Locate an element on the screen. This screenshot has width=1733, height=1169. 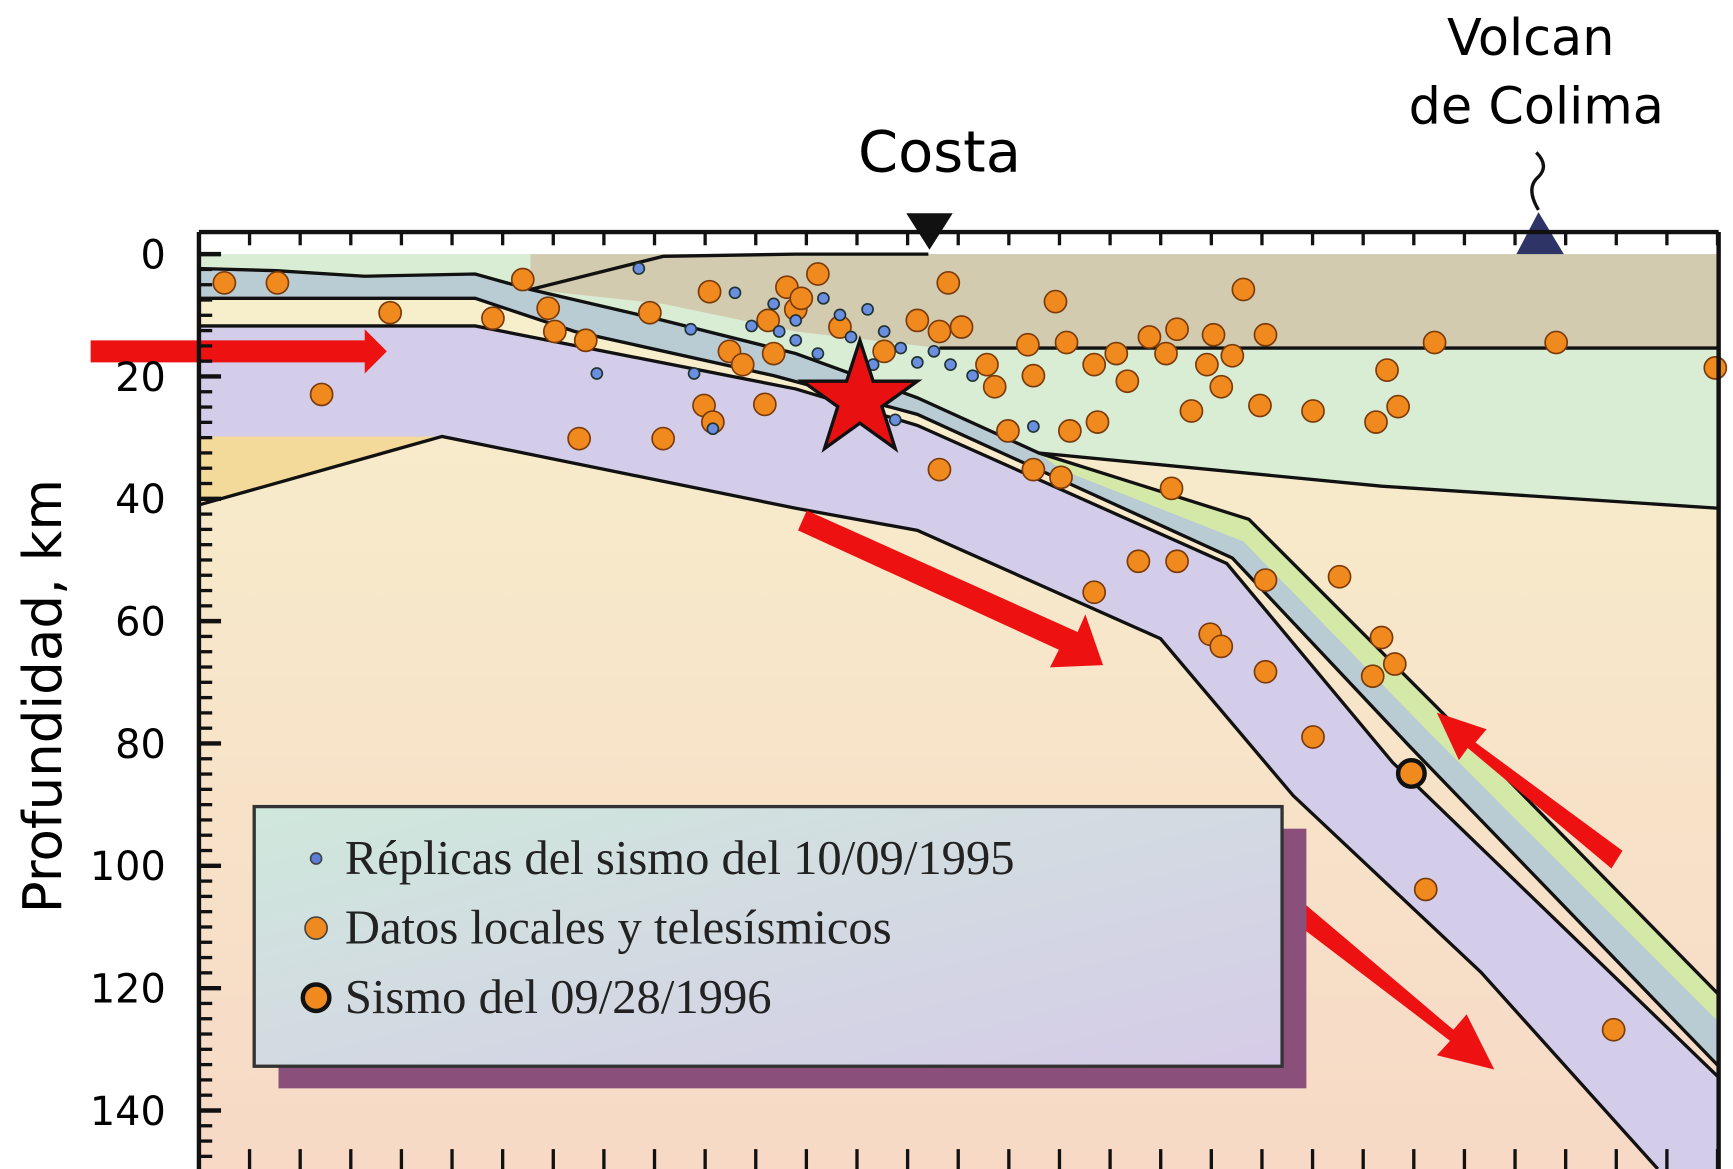
y-tick-label: 140 is located at coordinates (128, 1112).